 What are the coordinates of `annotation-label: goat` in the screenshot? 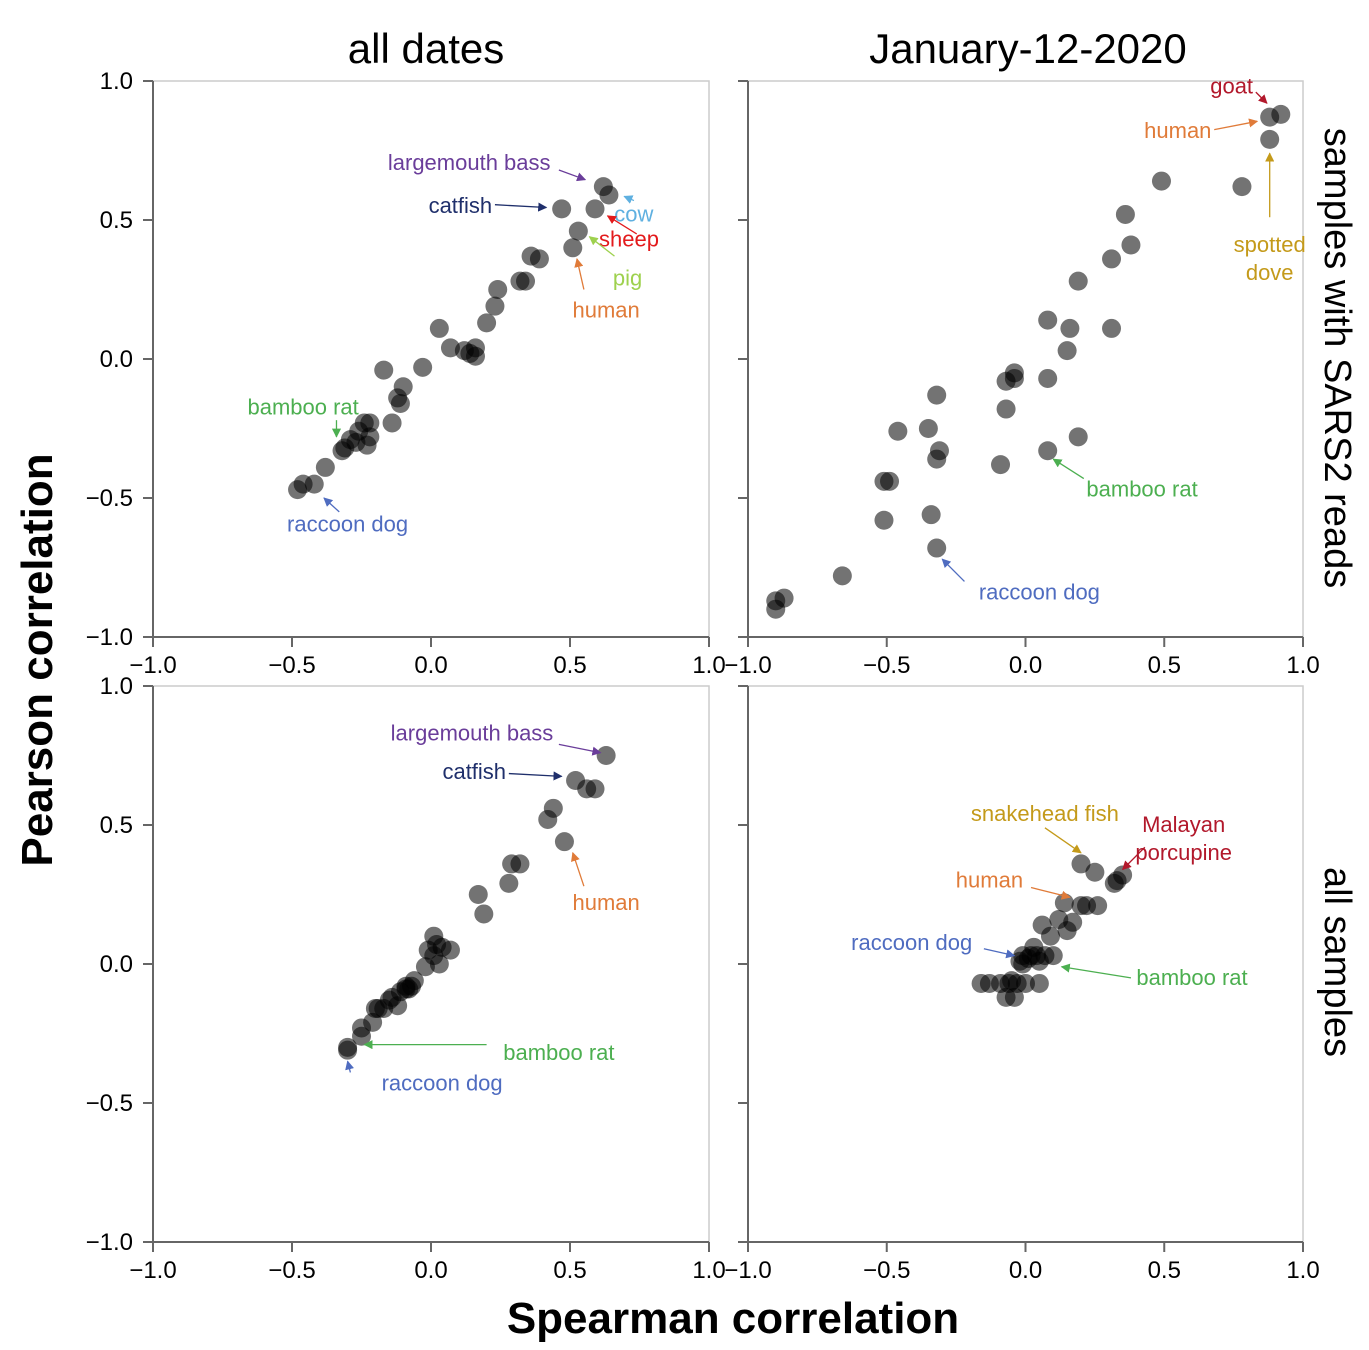 It's located at (1231, 86).